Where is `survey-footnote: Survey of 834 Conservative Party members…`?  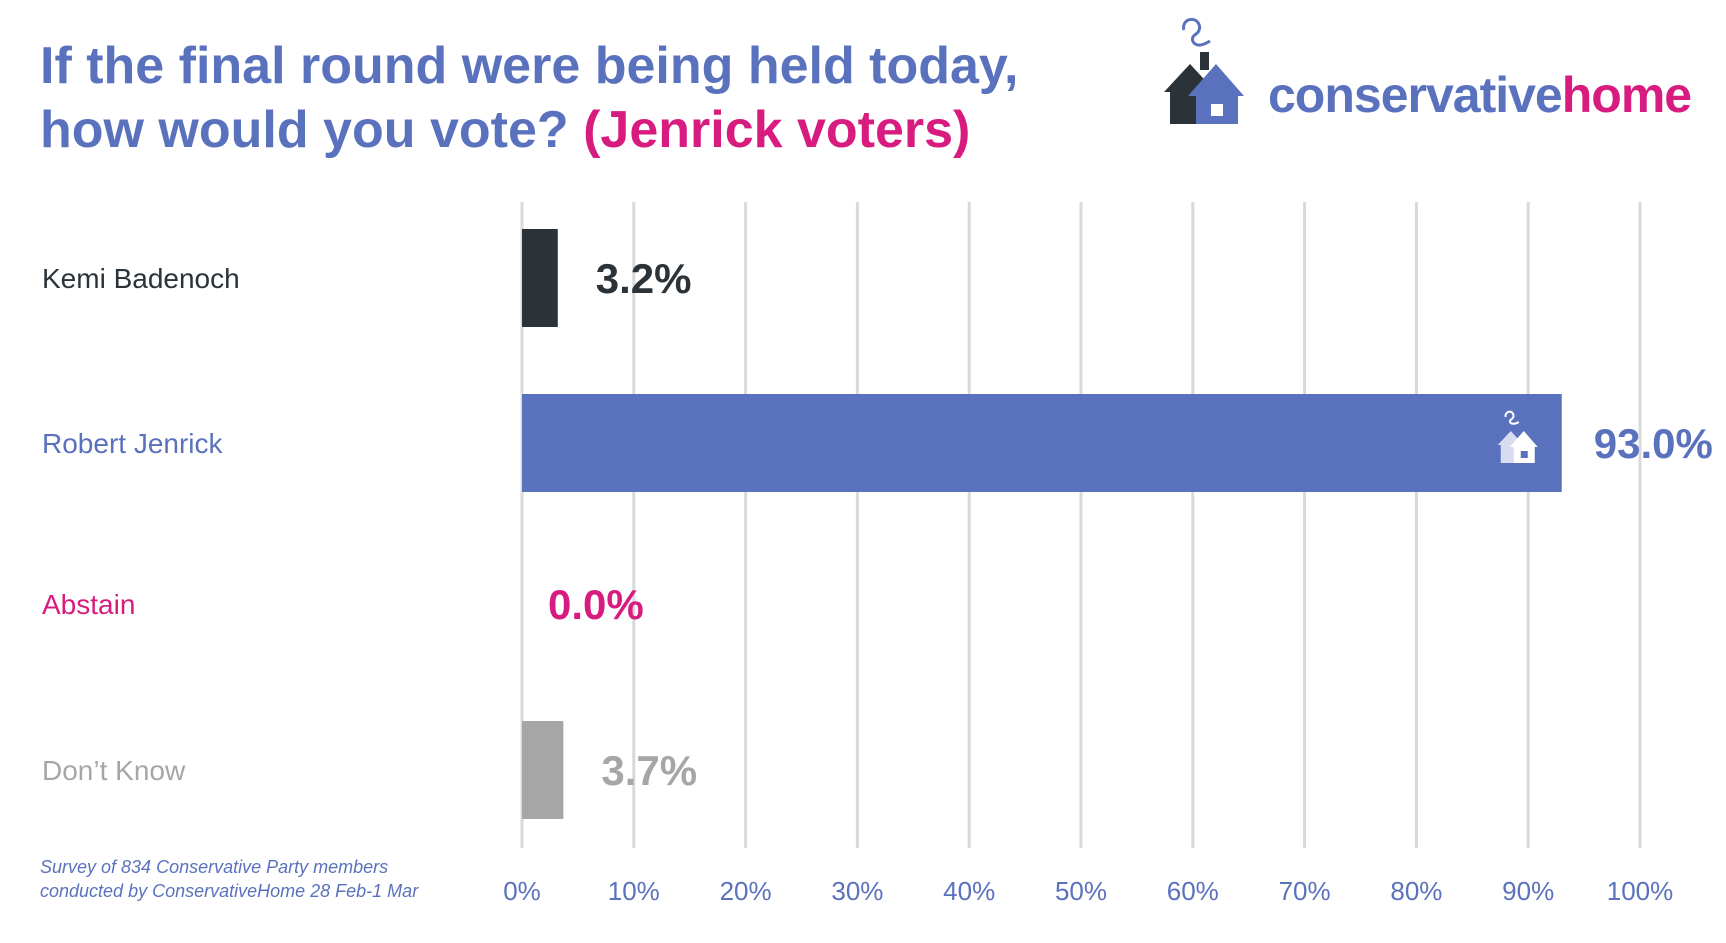
survey-footnote: Survey of 834 Conservative Party members… is located at coordinates (229, 879).